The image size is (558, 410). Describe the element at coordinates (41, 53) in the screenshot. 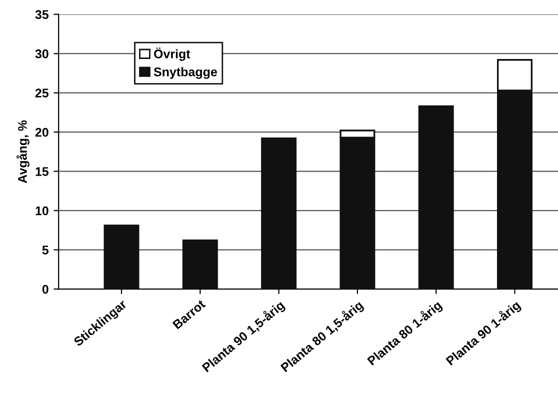

I see `y-tick-label: 30` at that location.